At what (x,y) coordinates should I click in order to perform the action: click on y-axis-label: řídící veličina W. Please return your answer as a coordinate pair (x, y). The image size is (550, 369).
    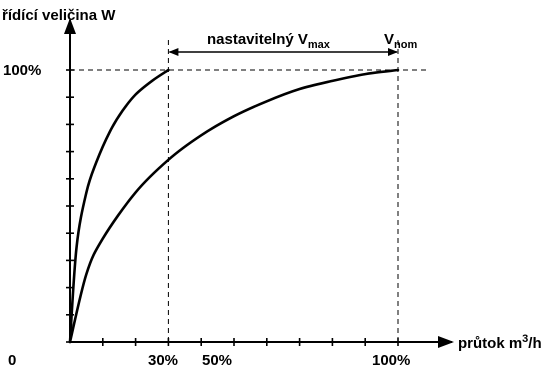
    Looking at the image, I should click on (59, 15).